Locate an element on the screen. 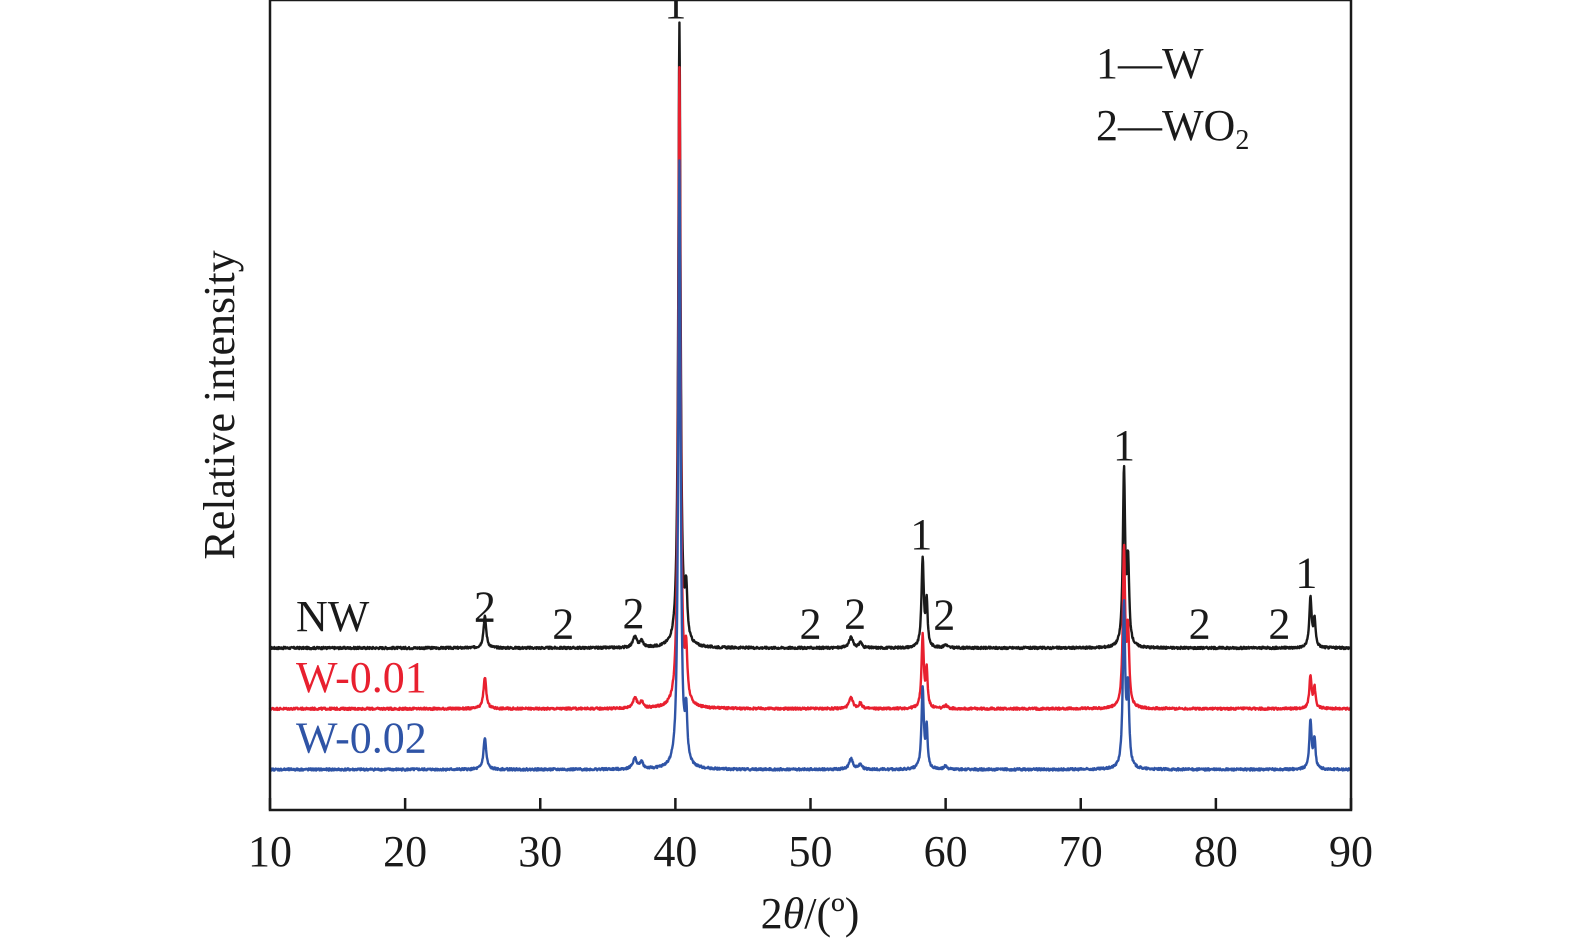 This screenshot has width=1575, height=951. y-axis-title: Relative intensity is located at coordinates (219, 404).